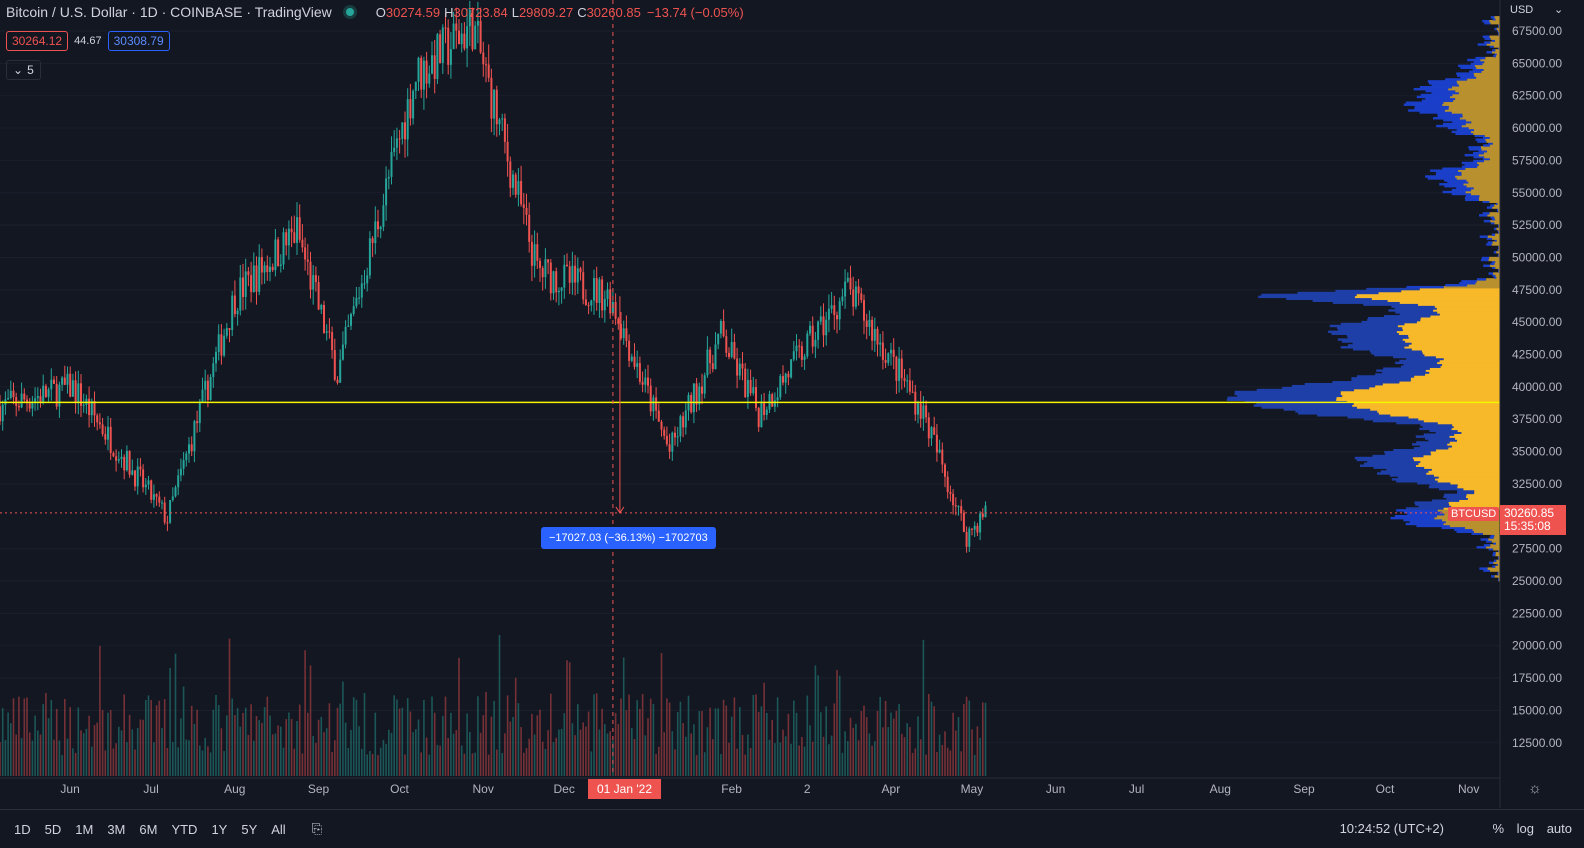  I want to click on range-1d-button: 1D, so click(22, 829).